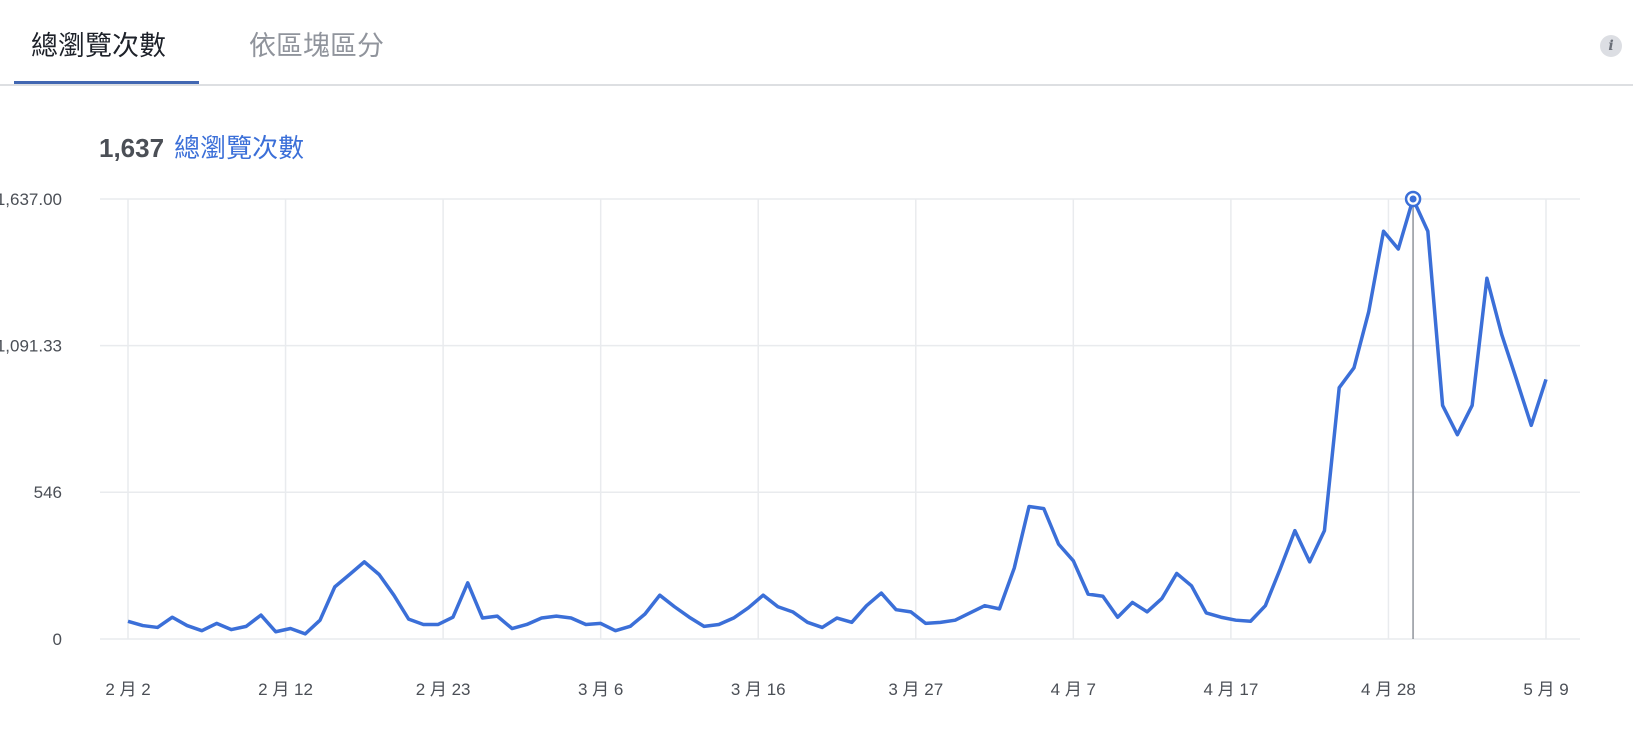 This screenshot has width=1633, height=734. I want to click on y-tick-label: 1,091.33, so click(31, 346).